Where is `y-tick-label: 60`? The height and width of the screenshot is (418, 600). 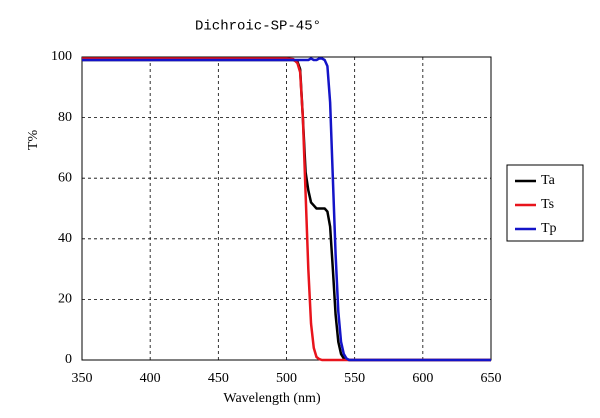
y-tick-label: 60 is located at coordinates (65, 177).